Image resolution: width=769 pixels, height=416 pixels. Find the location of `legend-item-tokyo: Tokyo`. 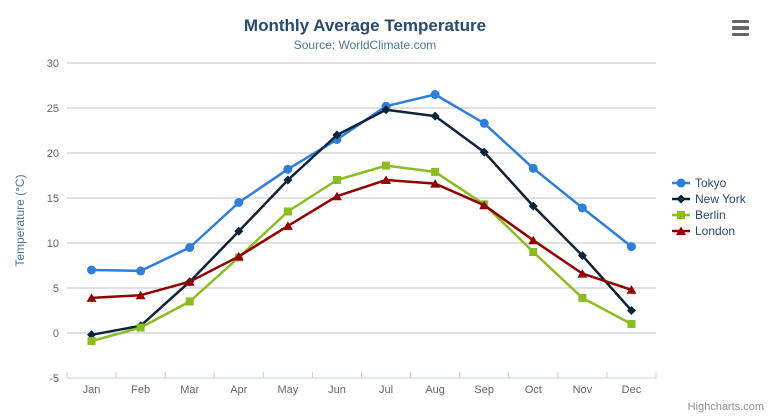

legend-item-tokyo: Tokyo is located at coordinates (708, 183).